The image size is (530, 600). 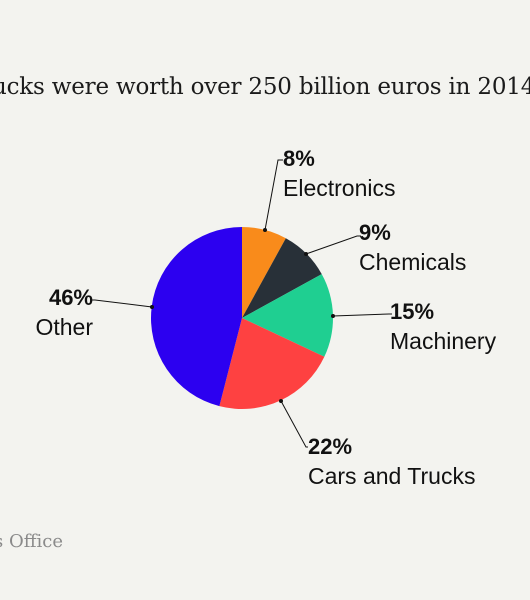 What do you see at coordinates (299, 158) in the screenshot?
I see `slice-percent-label: 8%` at bounding box center [299, 158].